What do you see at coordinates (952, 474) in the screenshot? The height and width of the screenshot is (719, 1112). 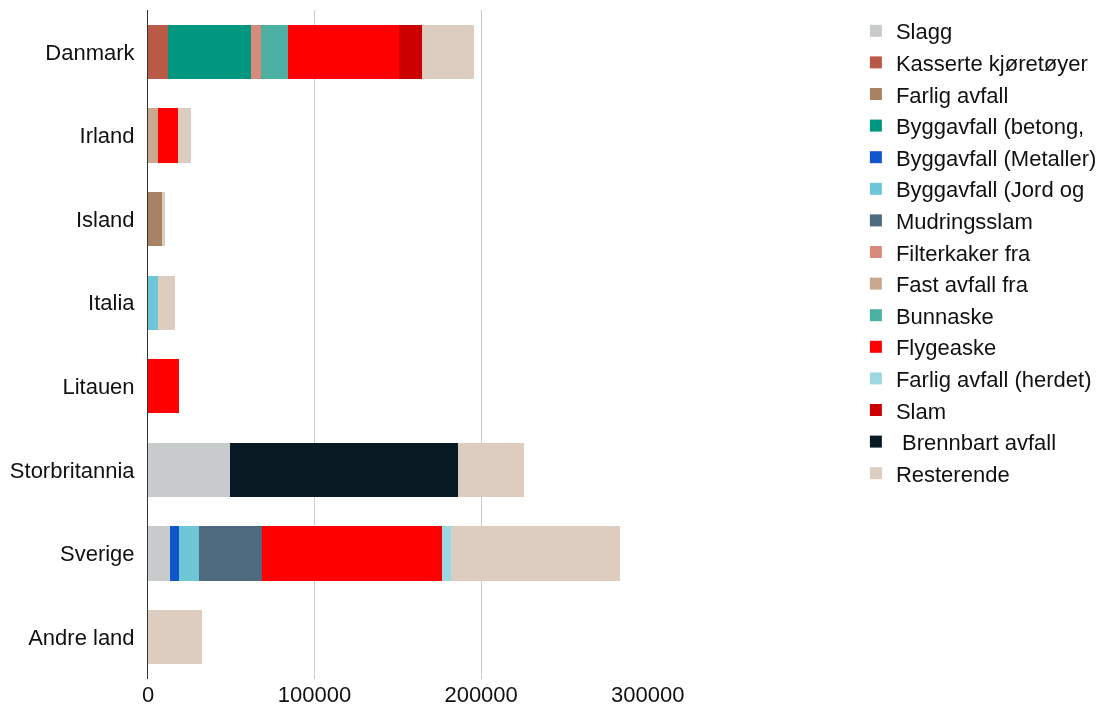 I see `legend-label: Resterende` at bounding box center [952, 474].